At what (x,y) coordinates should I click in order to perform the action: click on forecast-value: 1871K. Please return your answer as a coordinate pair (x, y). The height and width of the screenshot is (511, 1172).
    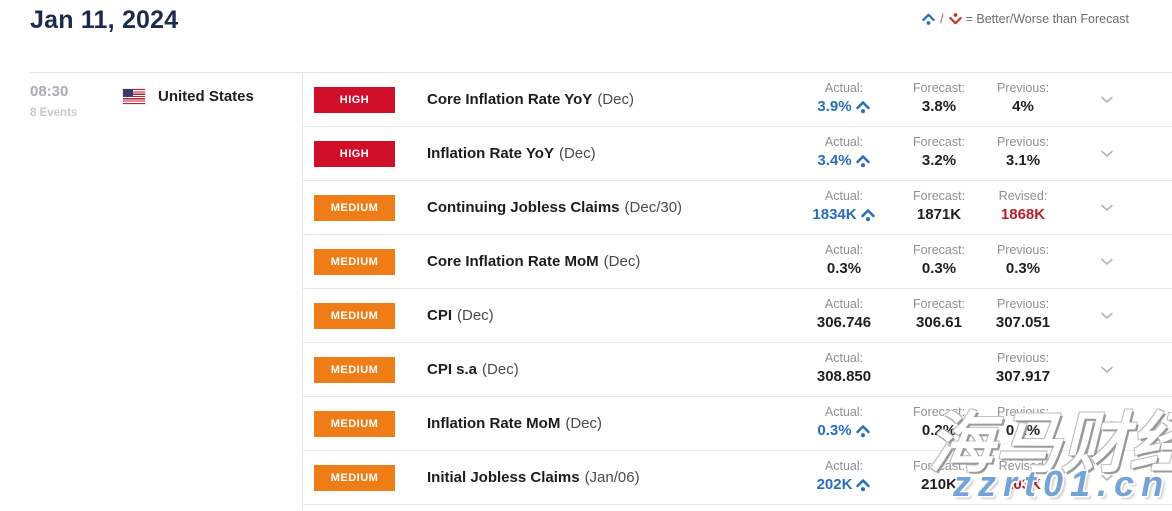
    Looking at the image, I should click on (939, 214).